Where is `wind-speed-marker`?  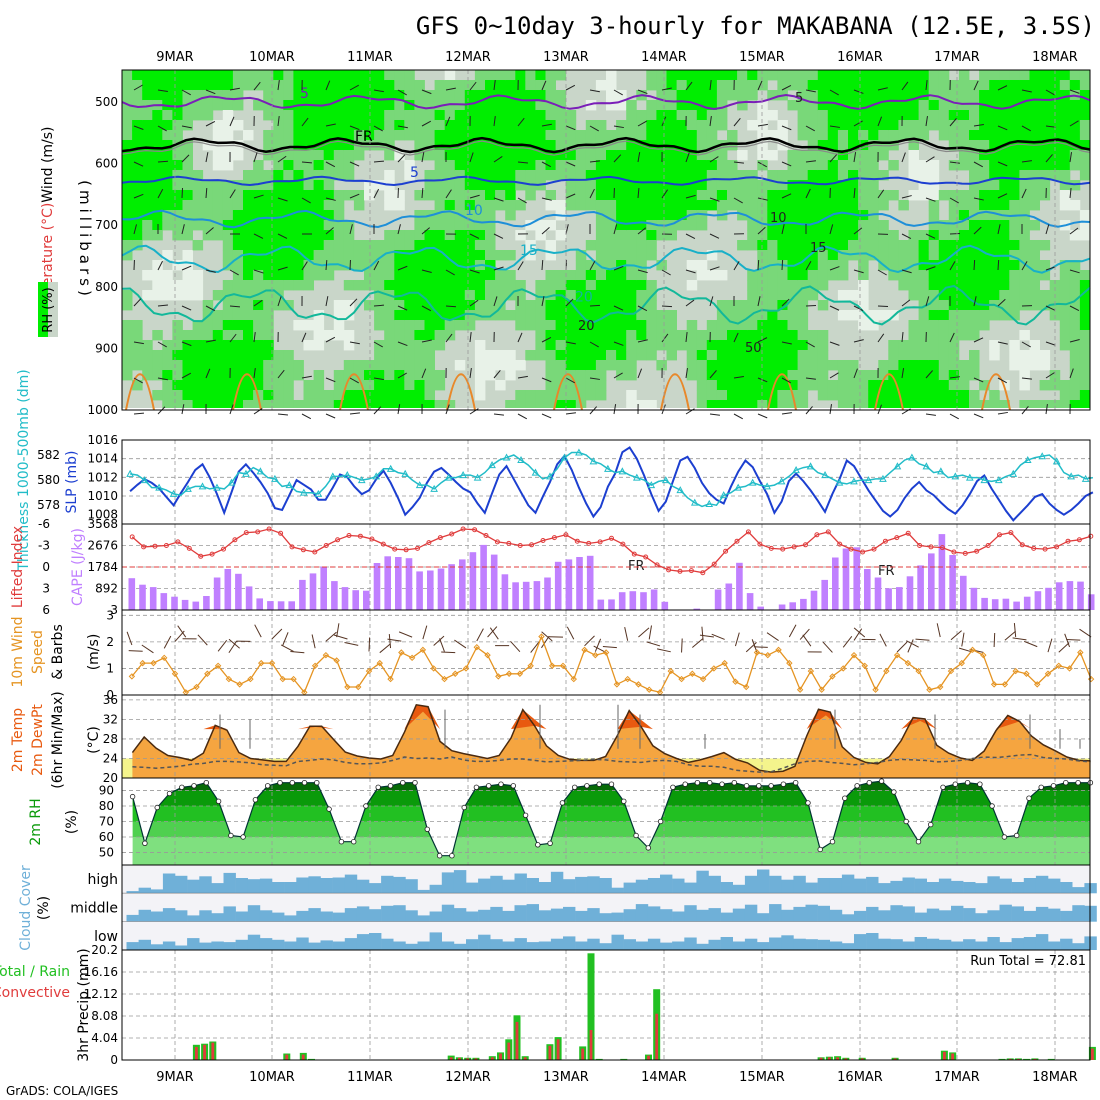 wind-speed-marker is located at coordinates (229, 679).